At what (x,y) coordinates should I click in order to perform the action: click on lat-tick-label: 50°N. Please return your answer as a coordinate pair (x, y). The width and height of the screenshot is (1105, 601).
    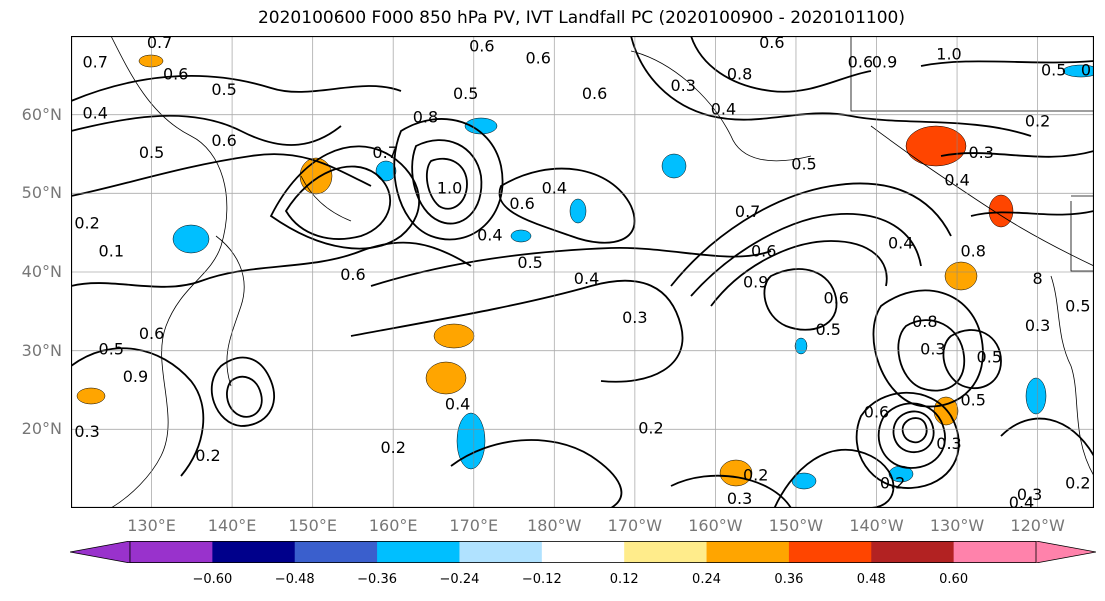
    Looking at the image, I should click on (41, 193).